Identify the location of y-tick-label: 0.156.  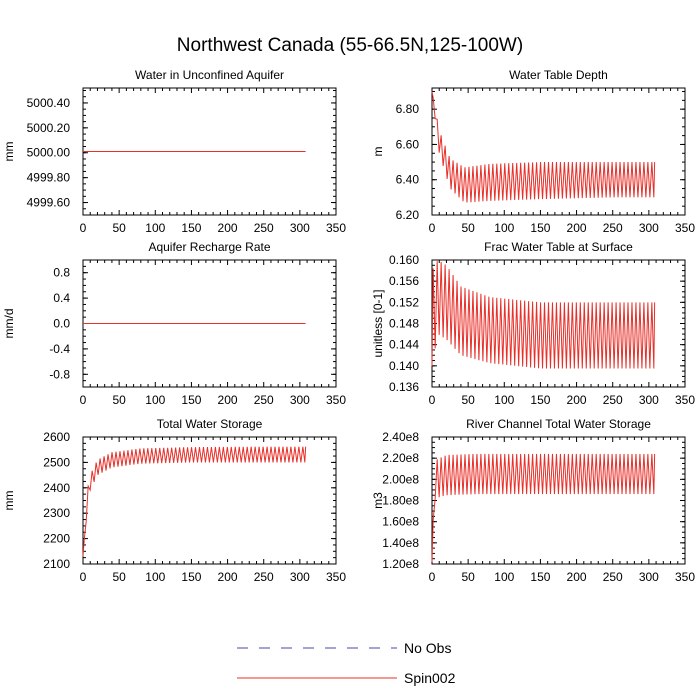
(404, 281).